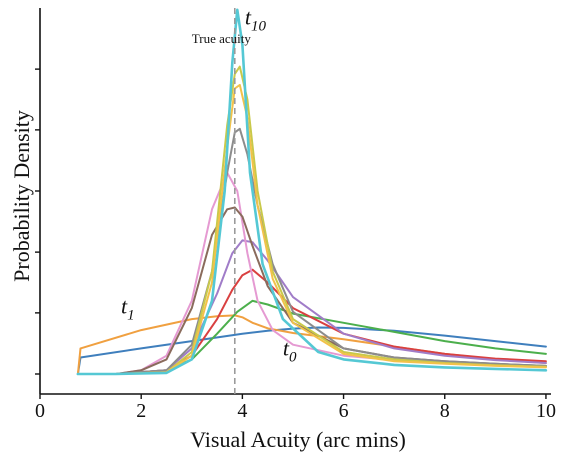 The height and width of the screenshot is (456, 561). What do you see at coordinates (128, 309) in the screenshot?
I see `curve-label-t1: t1` at bounding box center [128, 309].